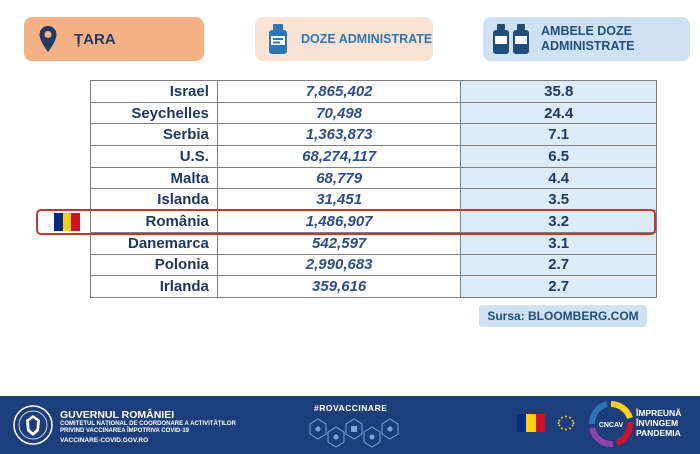  I want to click on table-row: U.S. 68,274,117 6.5, so click(373, 156).